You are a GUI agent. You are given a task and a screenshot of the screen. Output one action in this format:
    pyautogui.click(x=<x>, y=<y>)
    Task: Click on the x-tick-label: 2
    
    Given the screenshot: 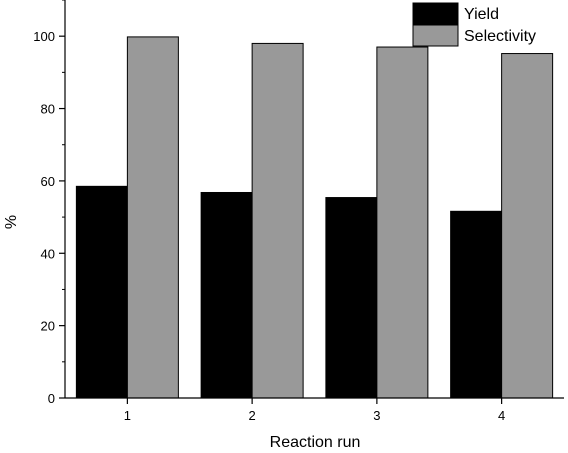 What is the action you would take?
    pyautogui.click(x=252, y=415)
    